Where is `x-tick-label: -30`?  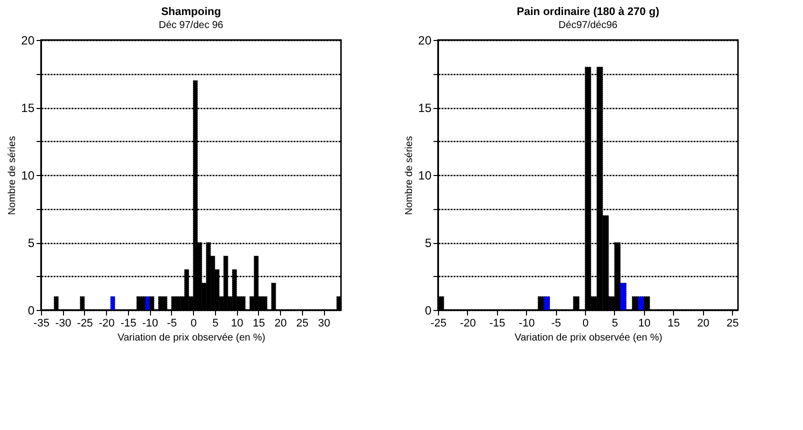 x-tick-label: -30 is located at coordinates (63, 324).